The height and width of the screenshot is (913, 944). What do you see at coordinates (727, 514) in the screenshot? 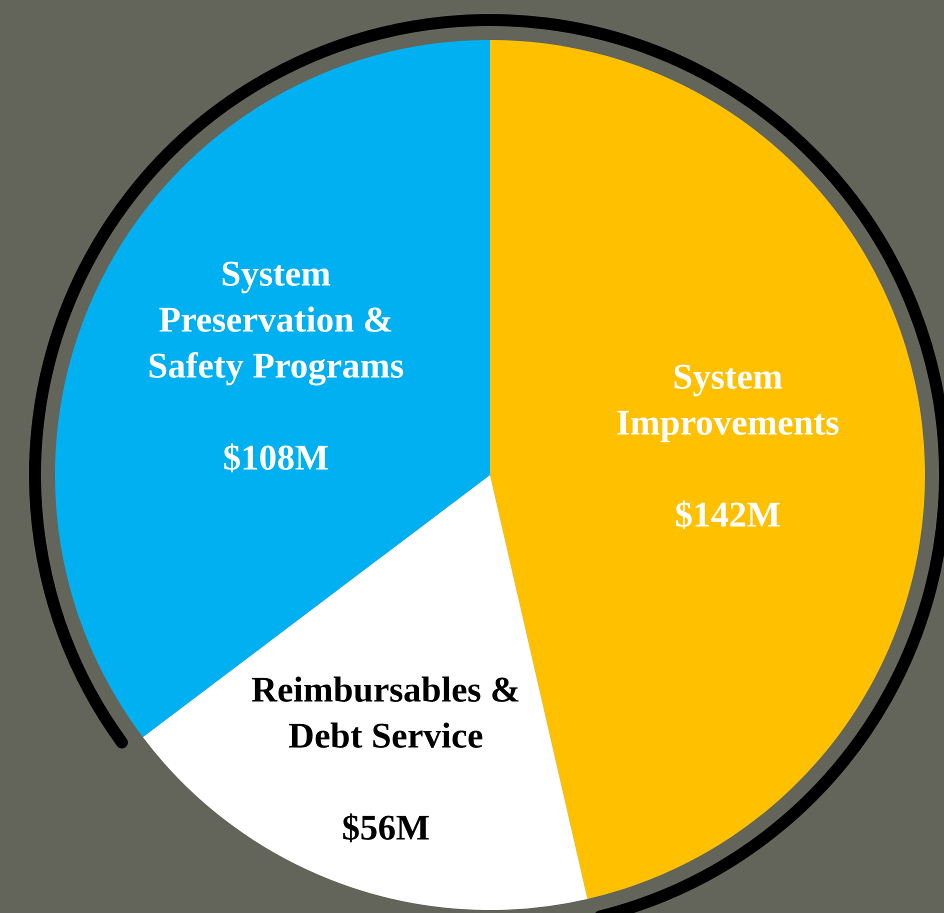
I see `data-label: $142M` at bounding box center [727, 514].